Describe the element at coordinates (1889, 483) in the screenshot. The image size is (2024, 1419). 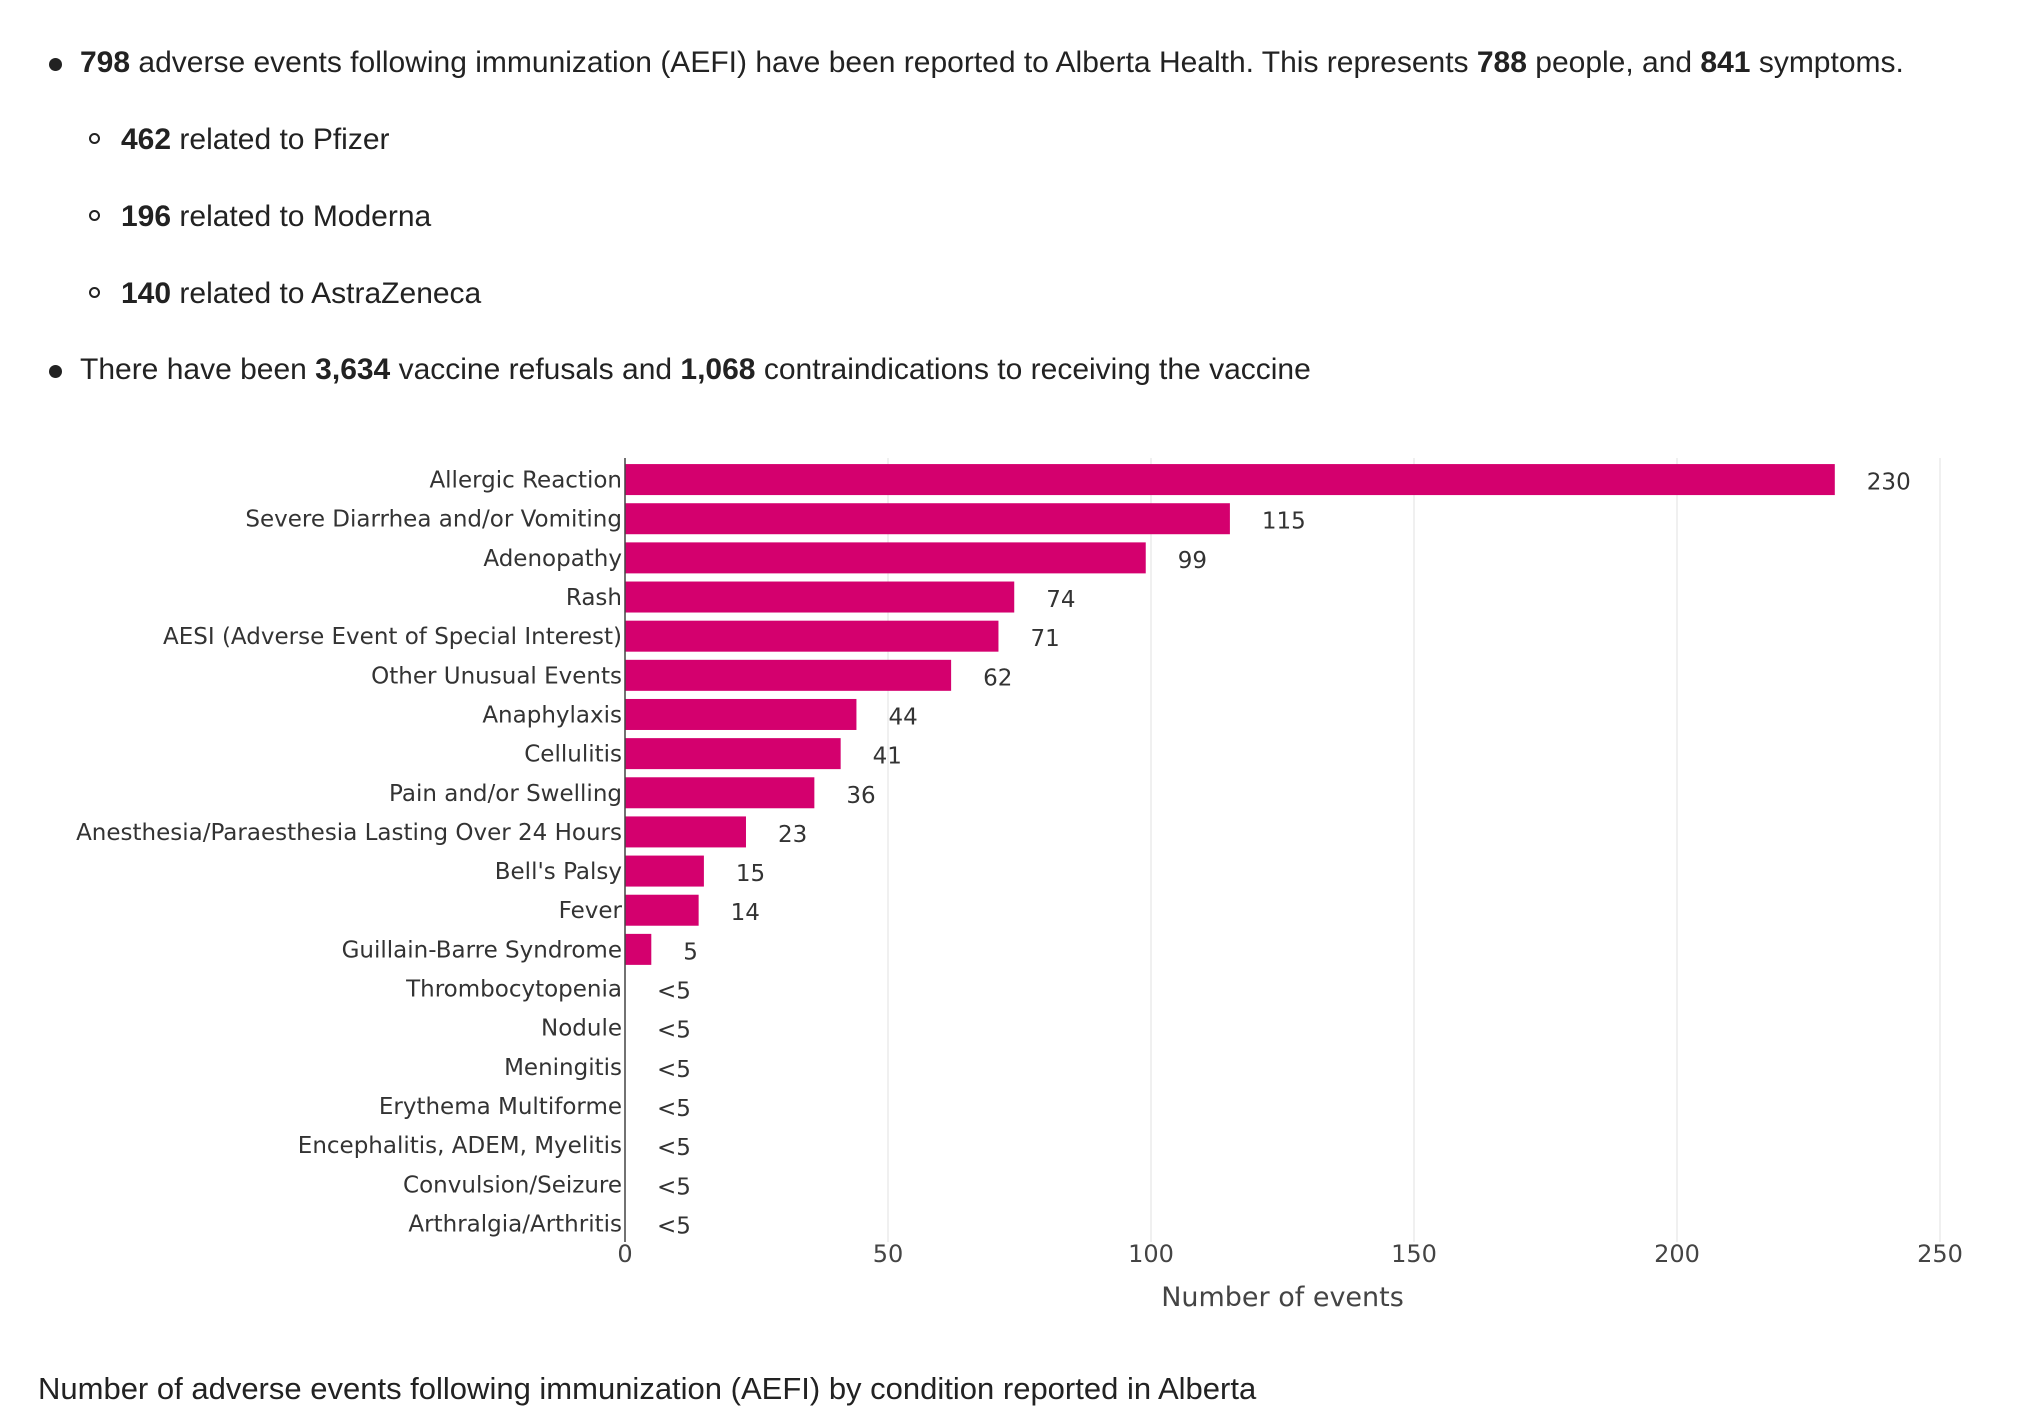
I see `value-label: 230` at that location.